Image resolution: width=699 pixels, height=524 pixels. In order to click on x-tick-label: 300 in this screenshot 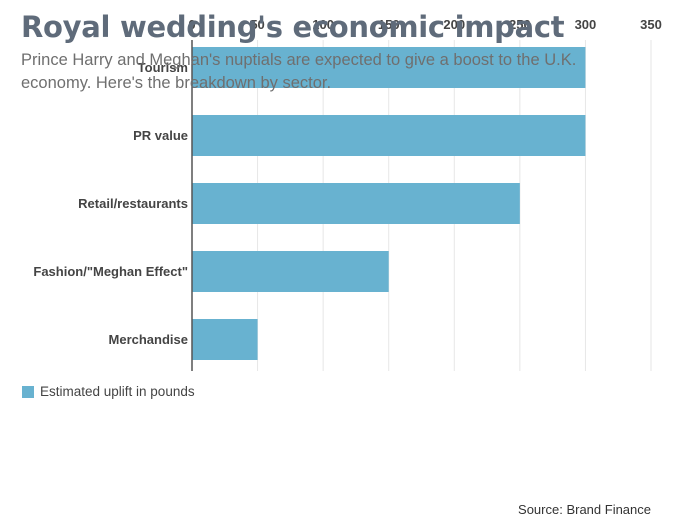, I will do `click(586, 24)`.